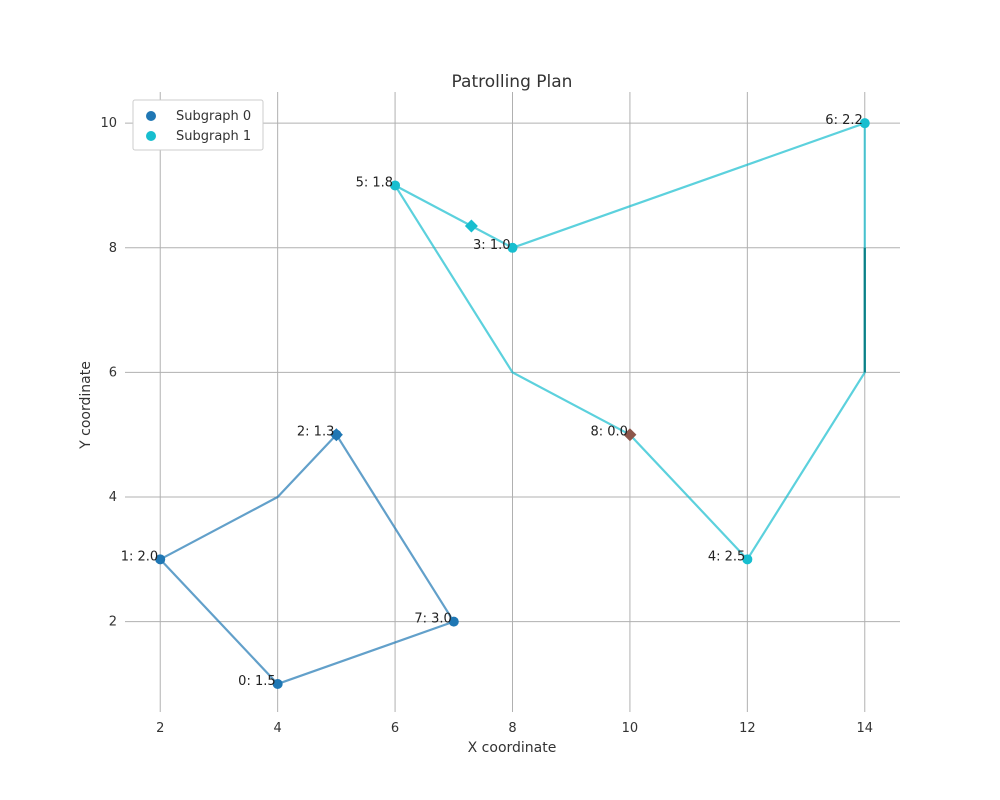 This screenshot has width=1000, height=800. I want to click on x-tick-label: 12, so click(747, 728).